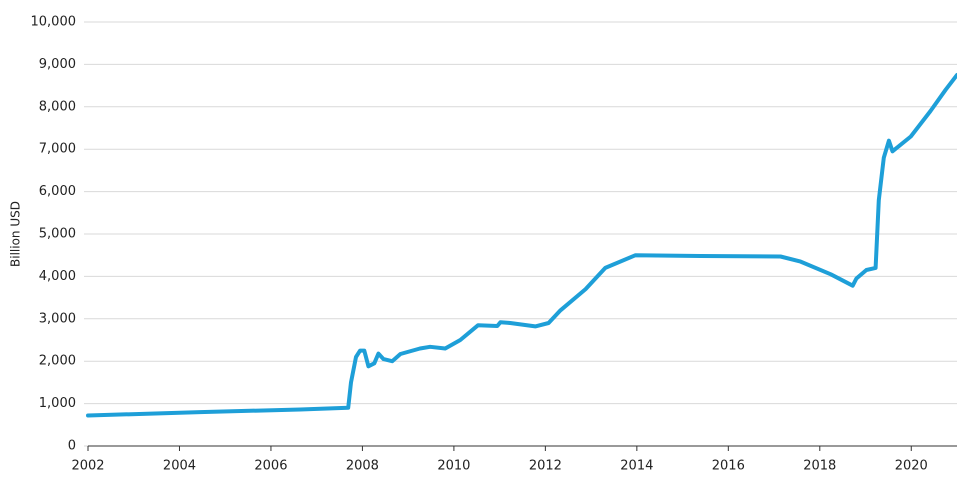  What do you see at coordinates (636, 466) in the screenshot?
I see `x-tick-label: 2014` at bounding box center [636, 466].